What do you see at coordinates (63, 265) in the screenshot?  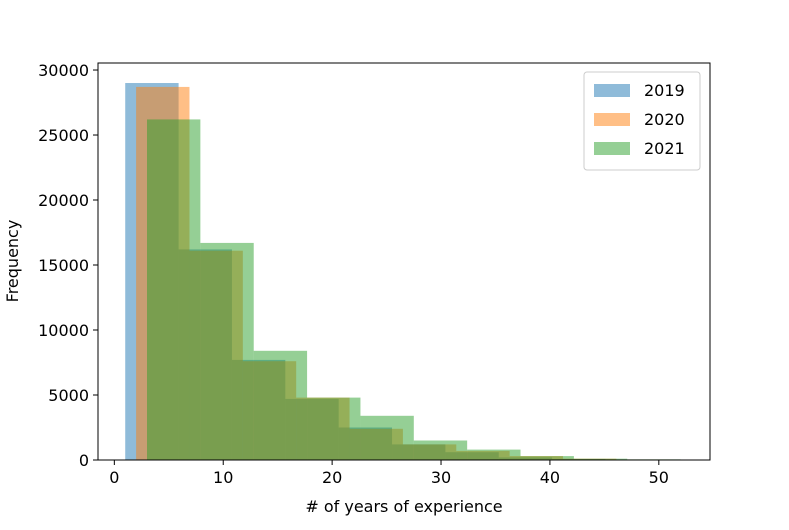 I see `y-tick-label: 15000` at bounding box center [63, 265].